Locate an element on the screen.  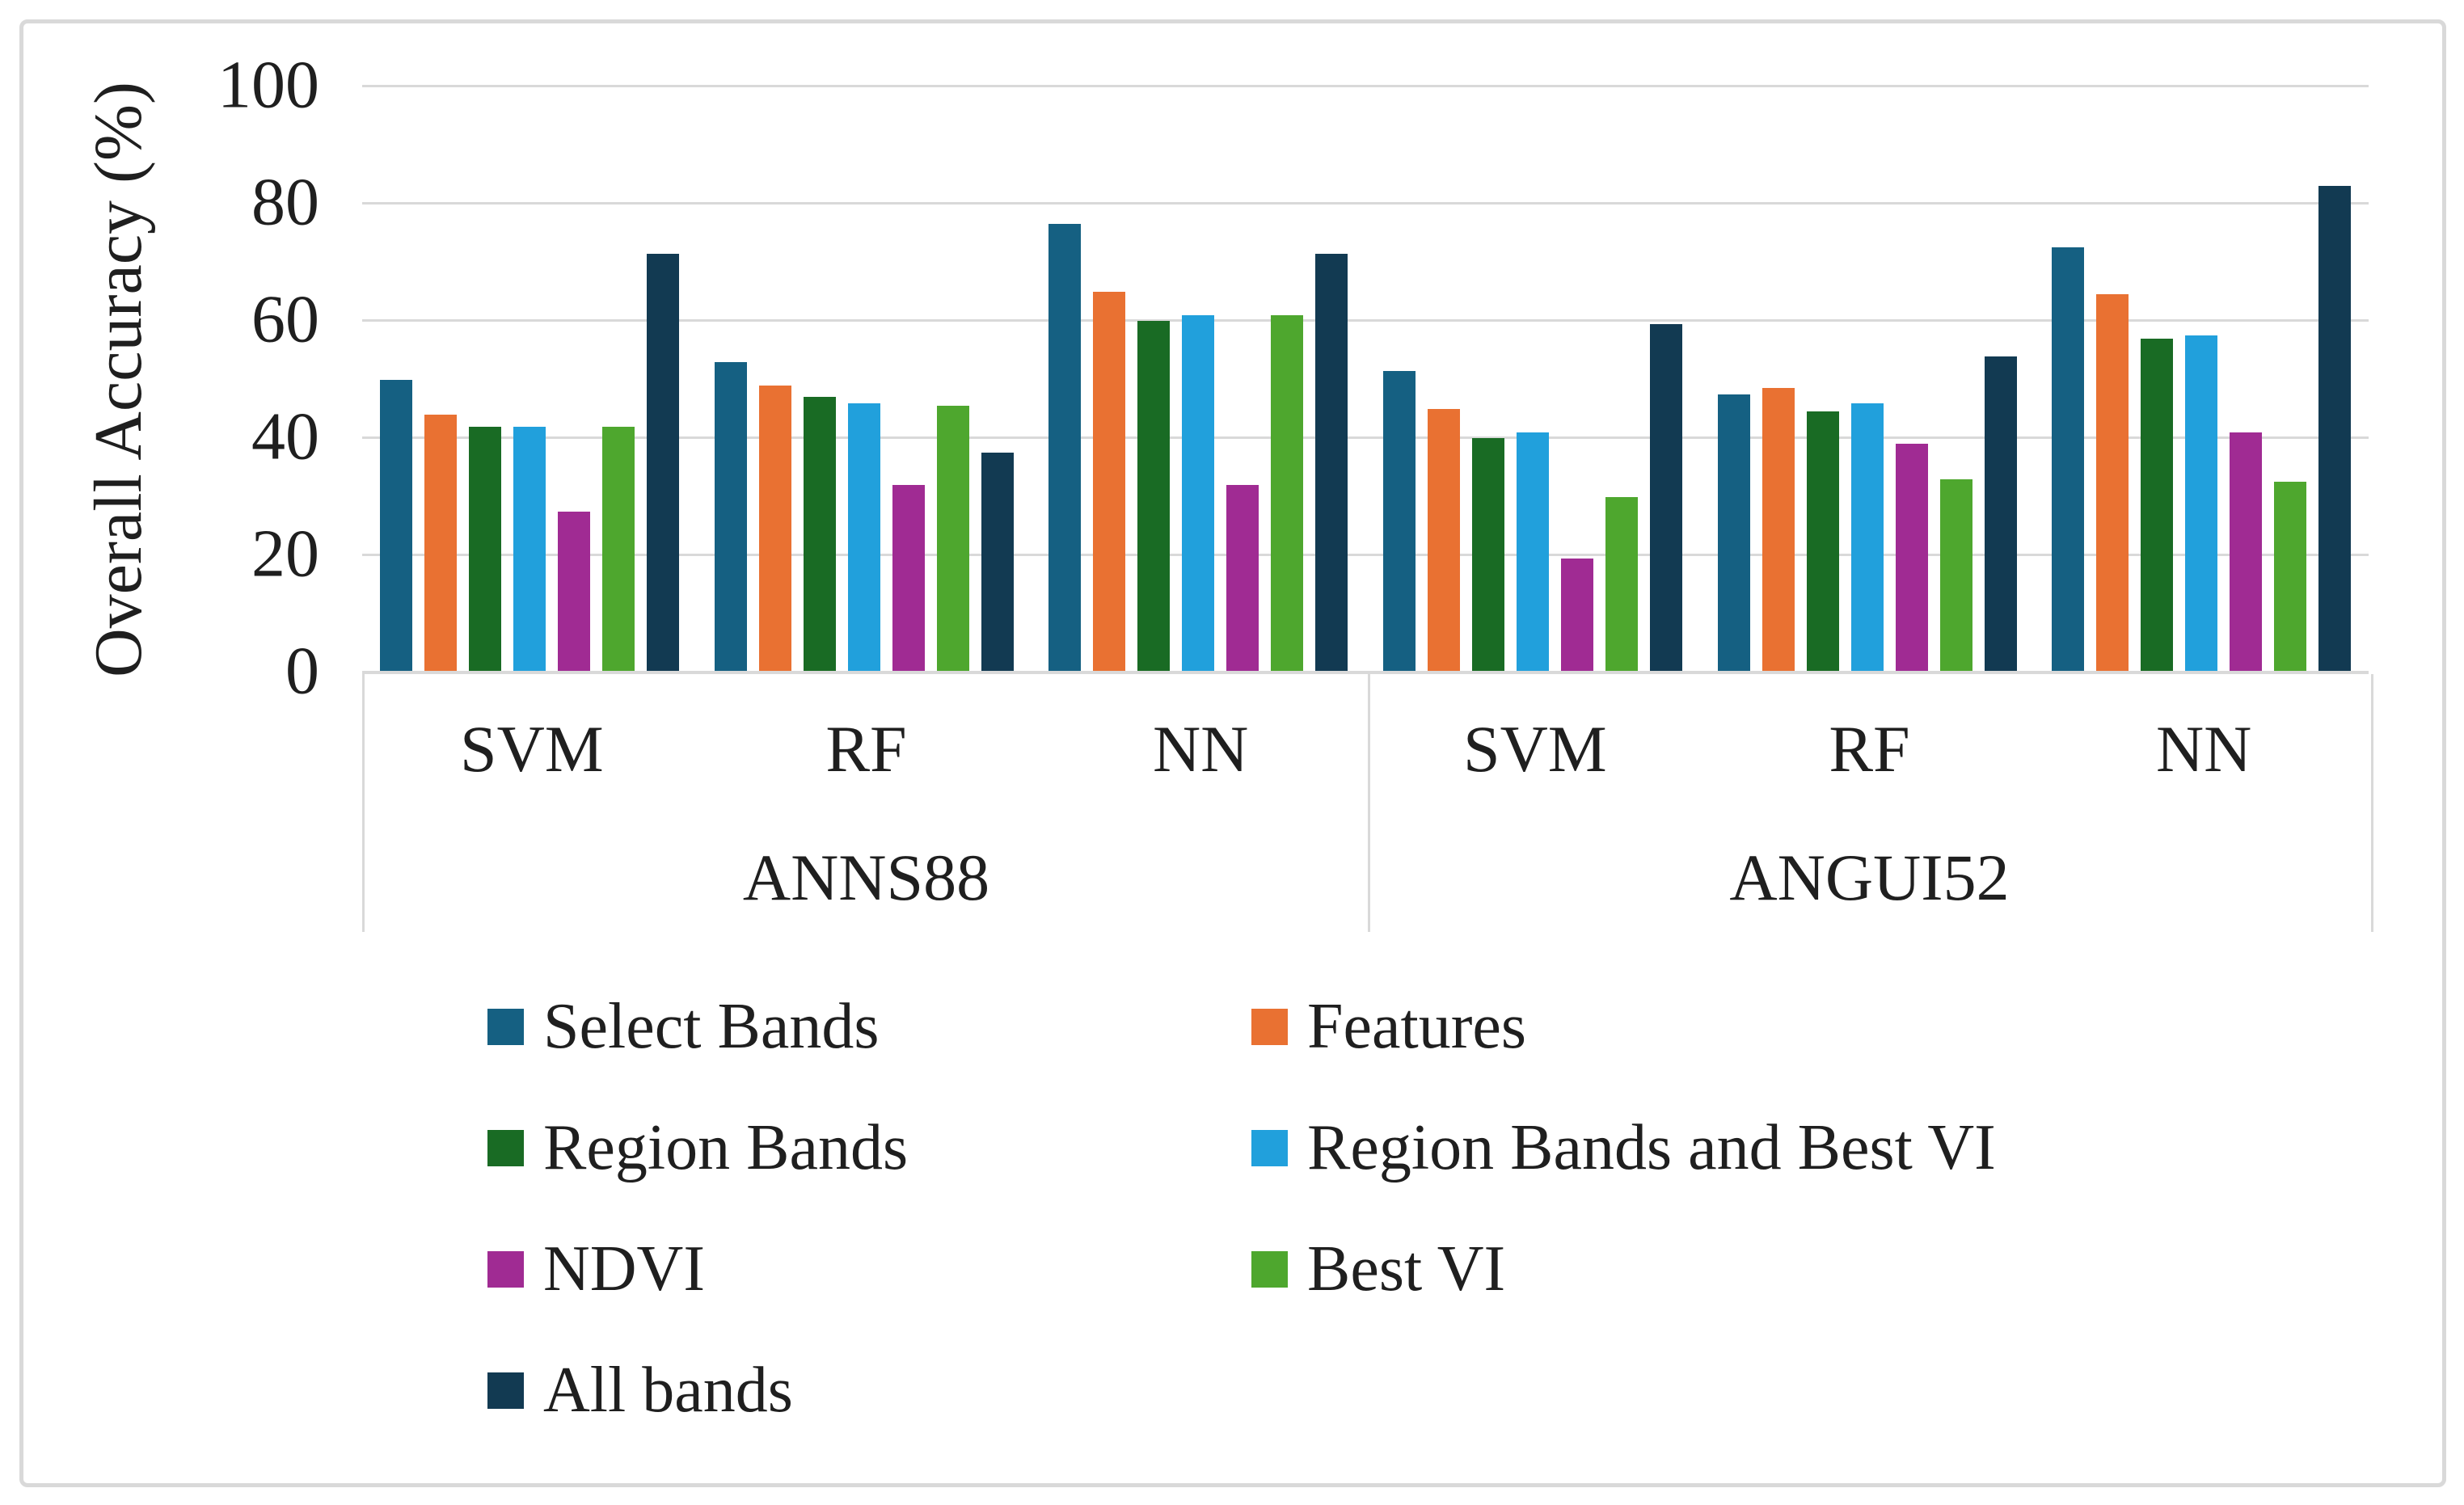
legend-item-all-bands: All bands is located at coordinates (640, 1390).